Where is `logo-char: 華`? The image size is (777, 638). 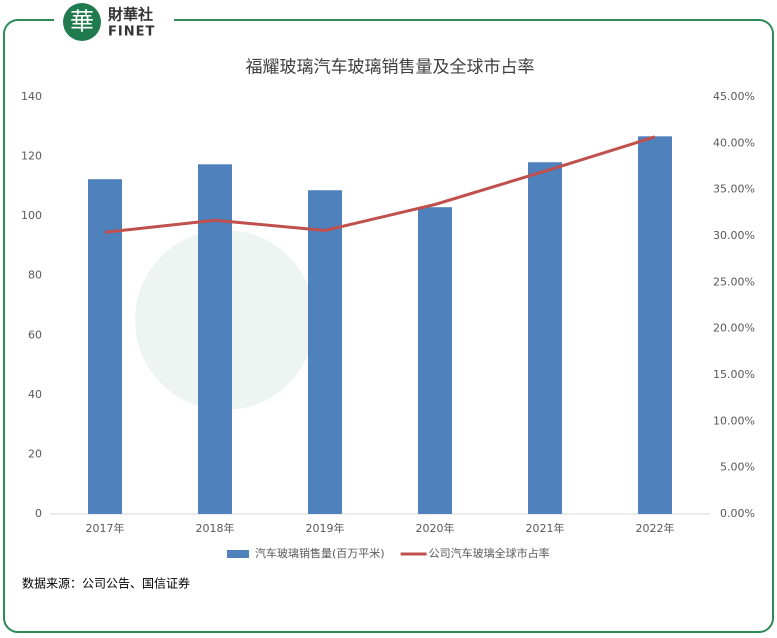
logo-char: 華 is located at coordinates (82, 22).